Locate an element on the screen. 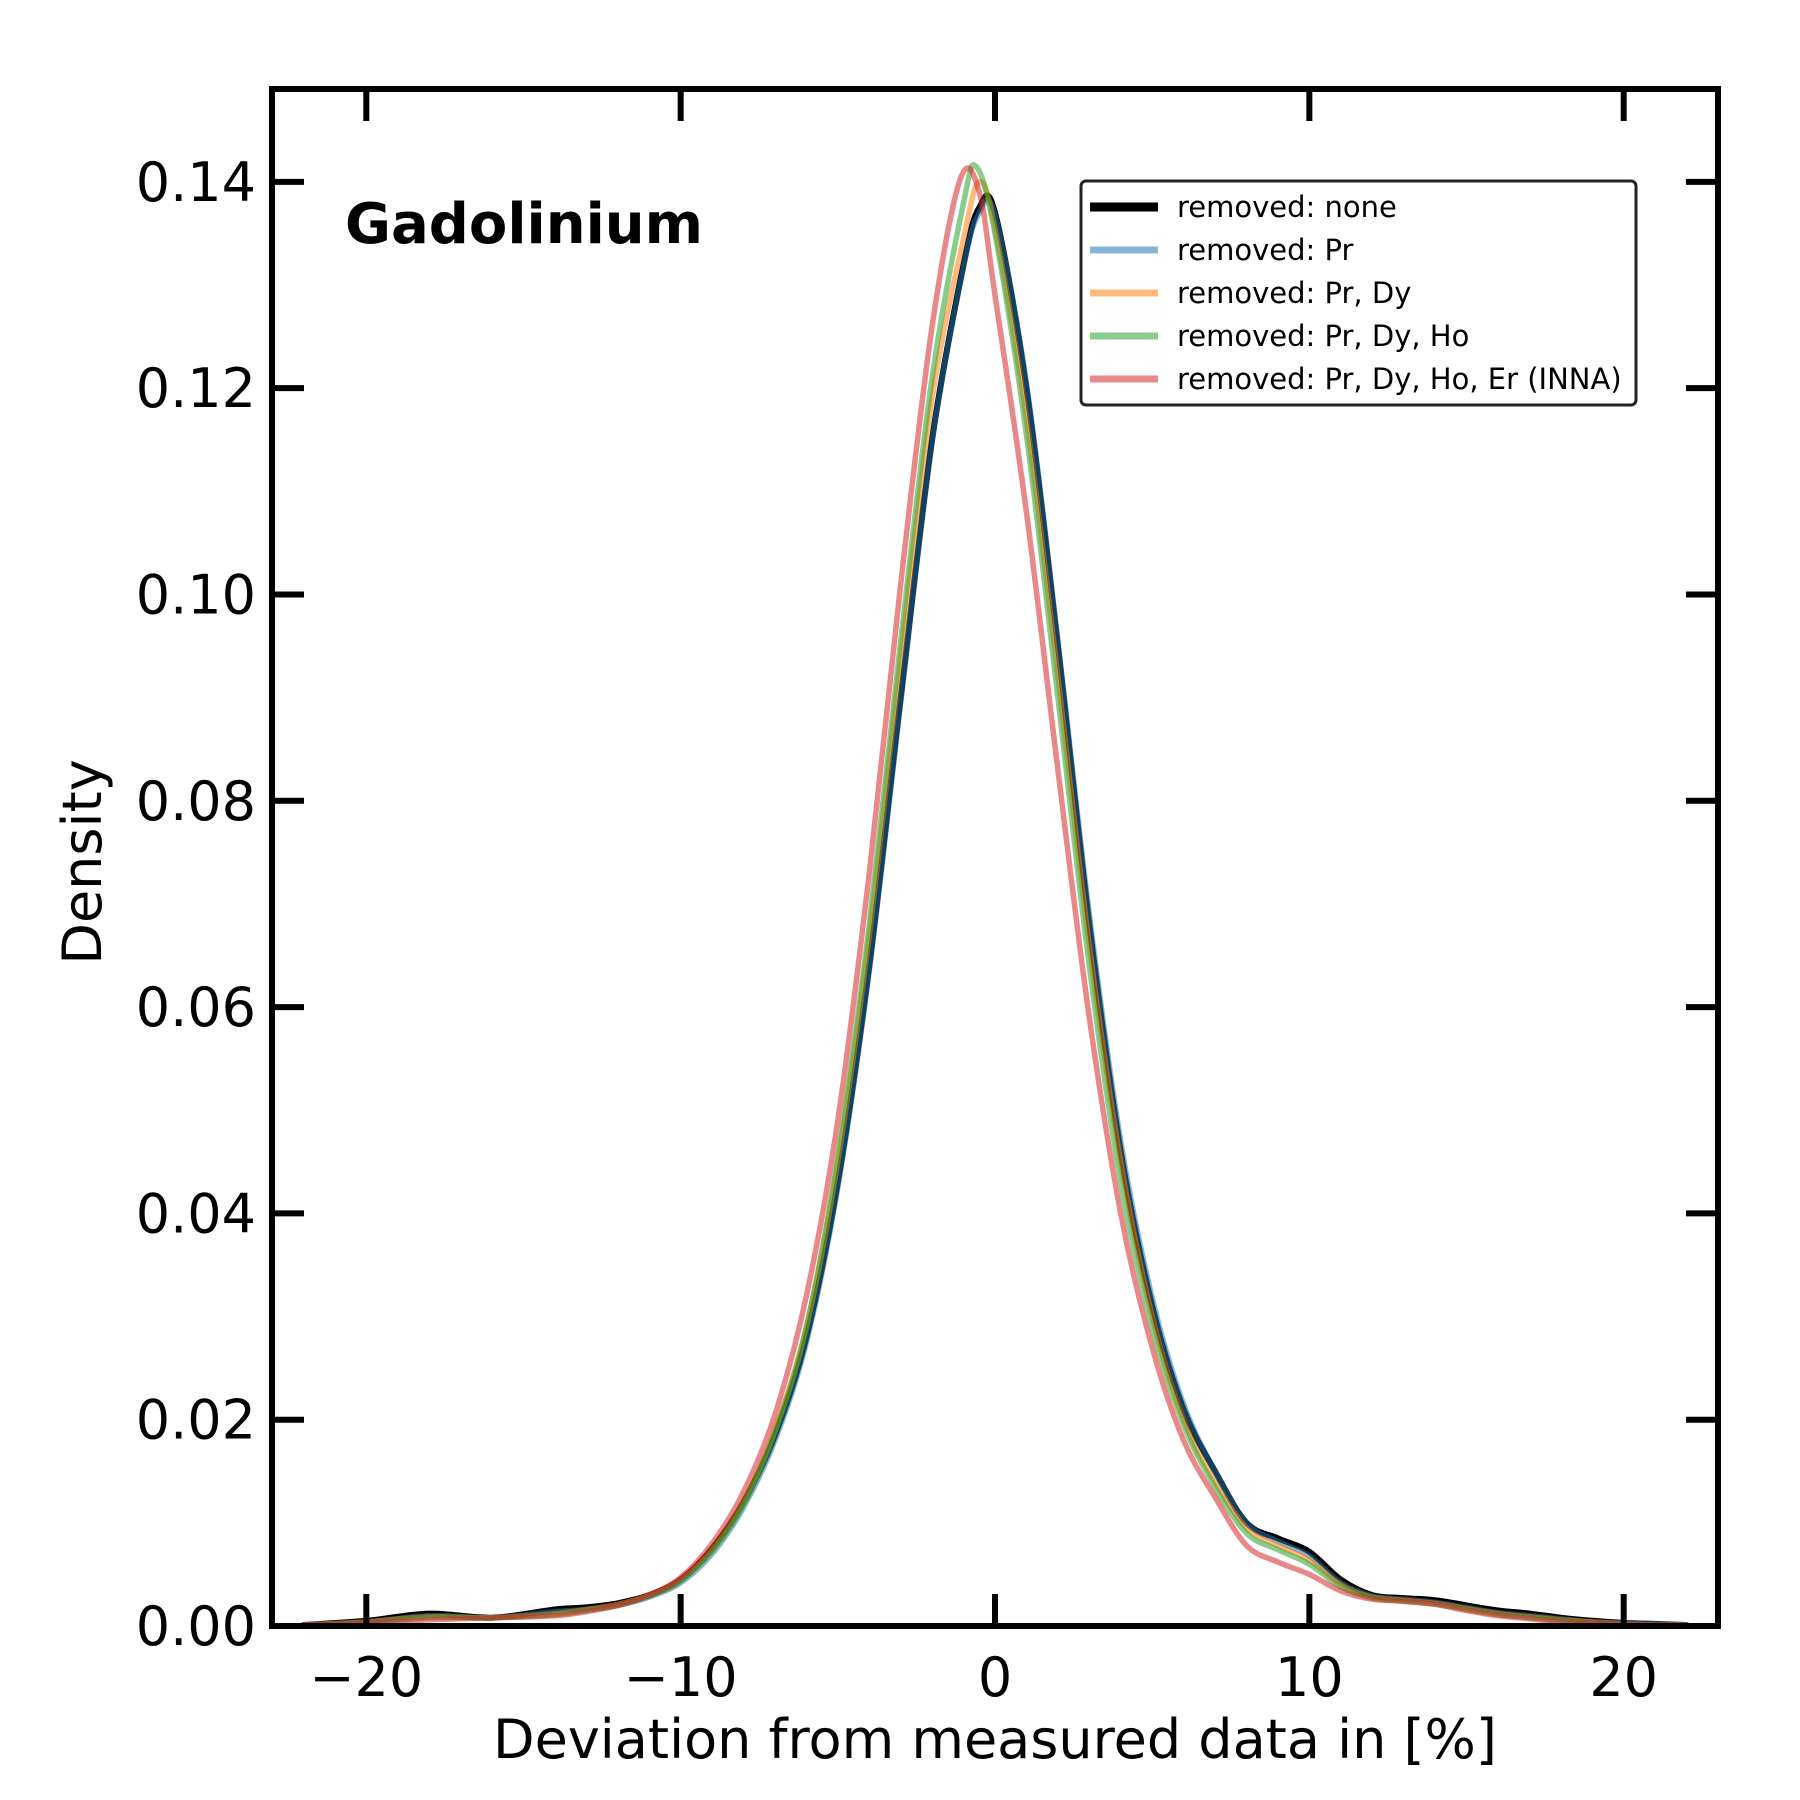  y-tick-label: 0.06 is located at coordinates (196, 1007).